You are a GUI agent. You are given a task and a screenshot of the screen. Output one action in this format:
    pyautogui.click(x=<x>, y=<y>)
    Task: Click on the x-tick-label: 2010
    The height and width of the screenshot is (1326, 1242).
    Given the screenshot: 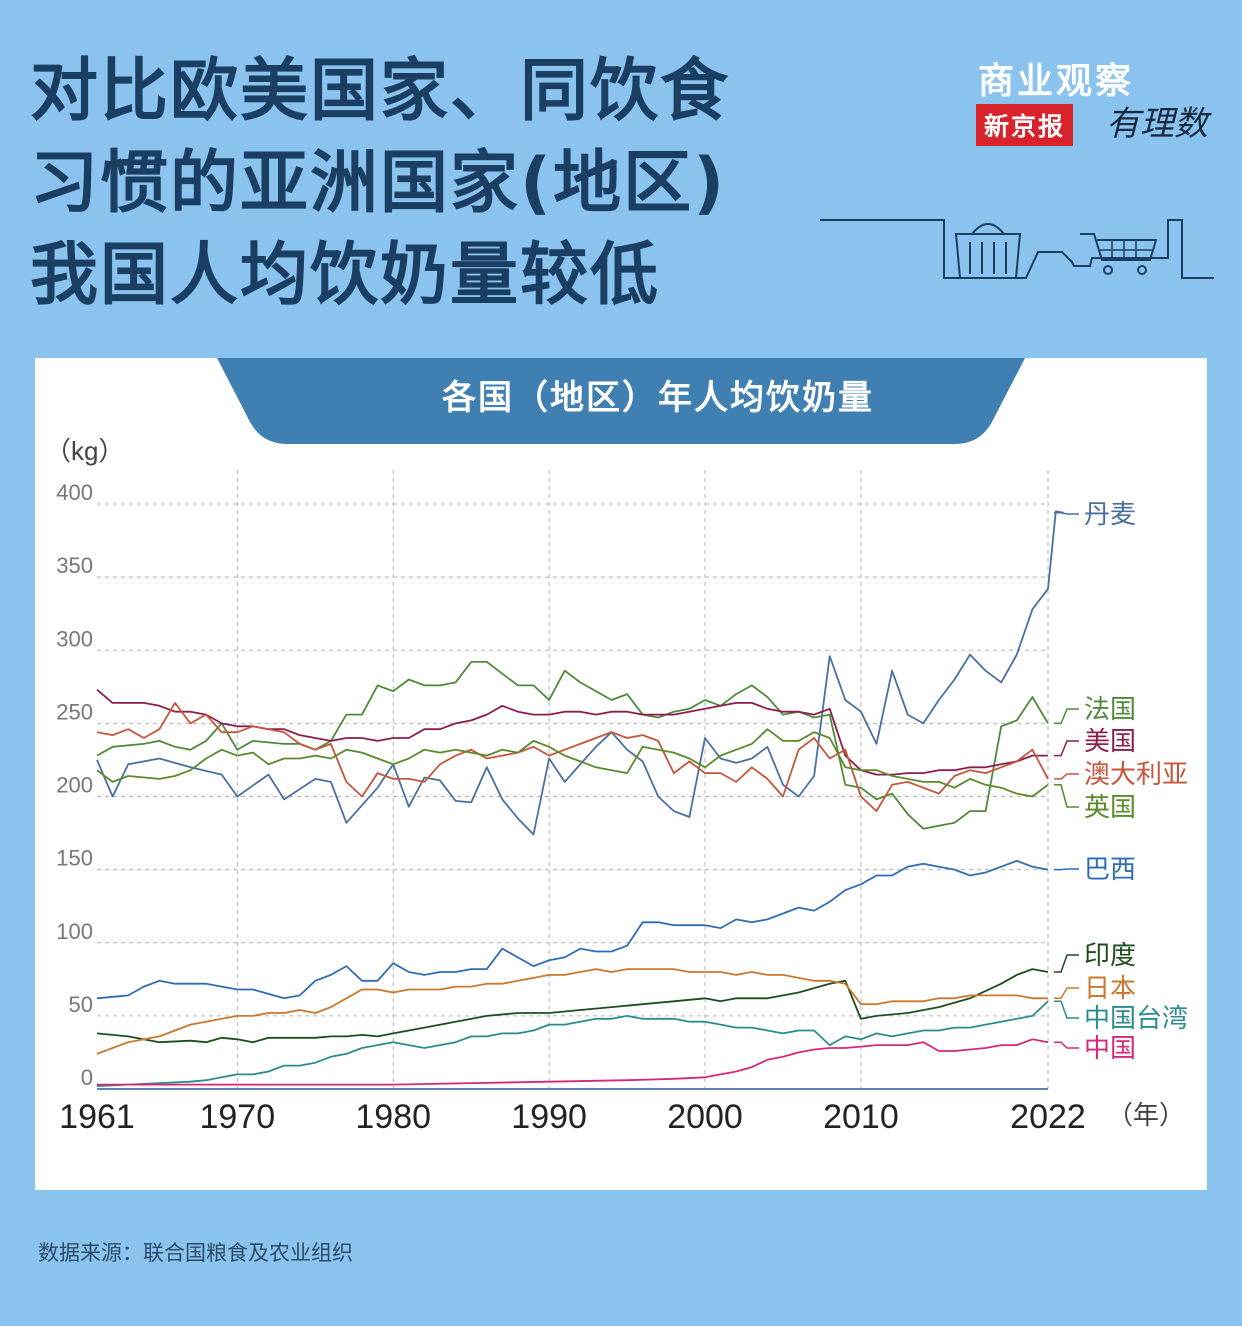 What is the action you would take?
    pyautogui.click(x=861, y=1117)
    